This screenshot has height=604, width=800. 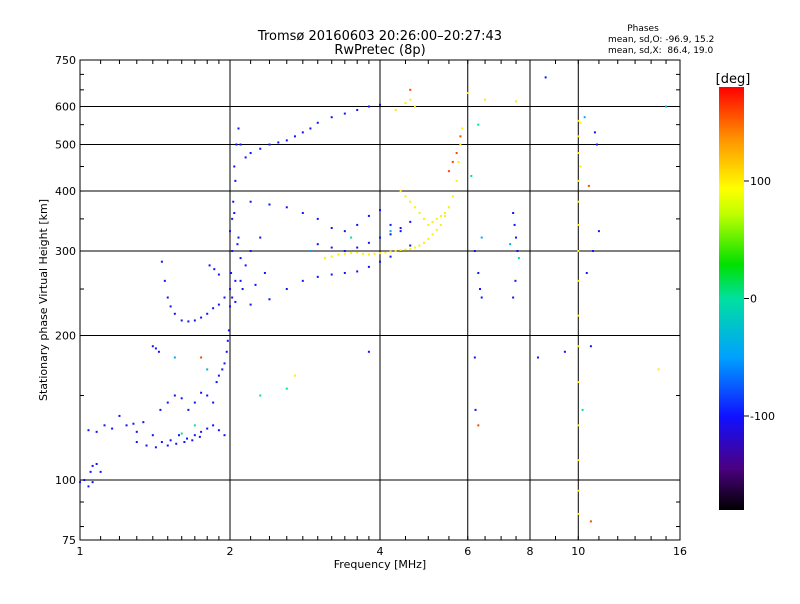 I want to click on y-tick-label: 300, so click(x=65, y=251).